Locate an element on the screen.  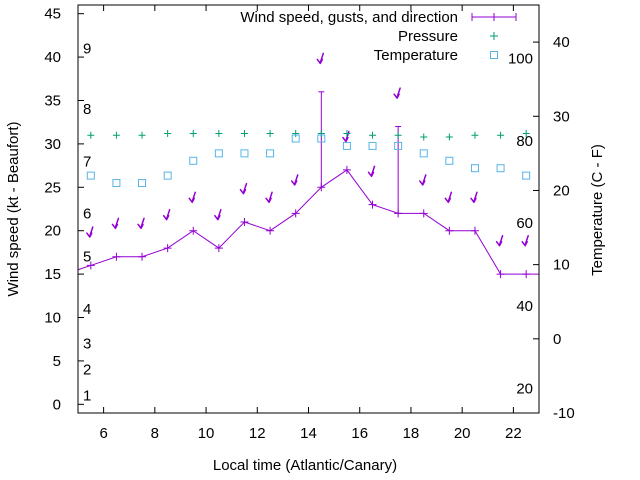
x-tick-label: 8 is located at coordinates (155, 433).